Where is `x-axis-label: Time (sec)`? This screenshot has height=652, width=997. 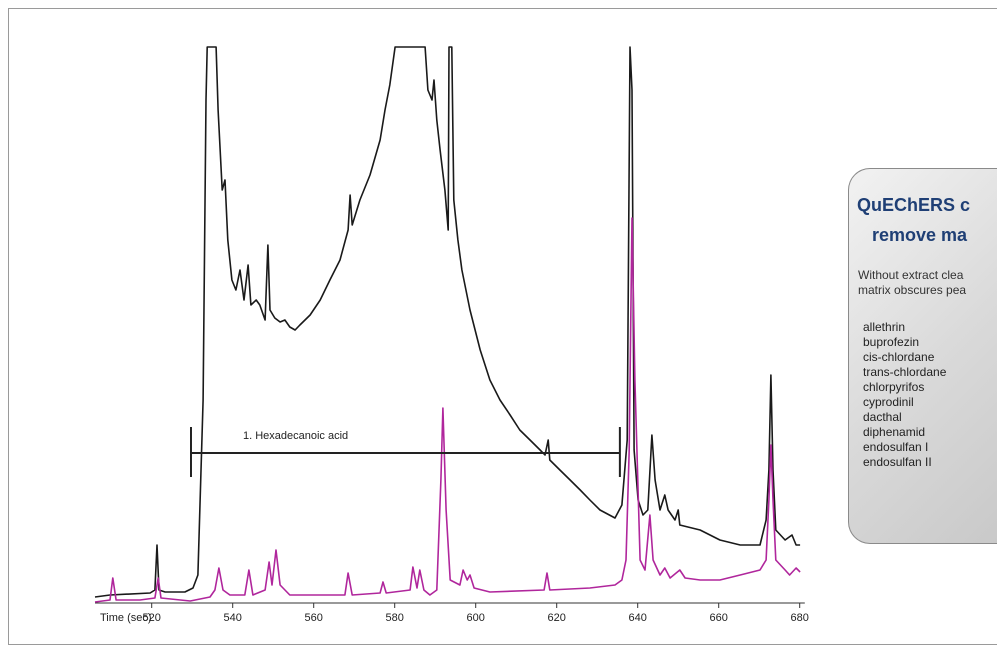 x-axis-label: Time (sec) is located at coordinates (126, 618).